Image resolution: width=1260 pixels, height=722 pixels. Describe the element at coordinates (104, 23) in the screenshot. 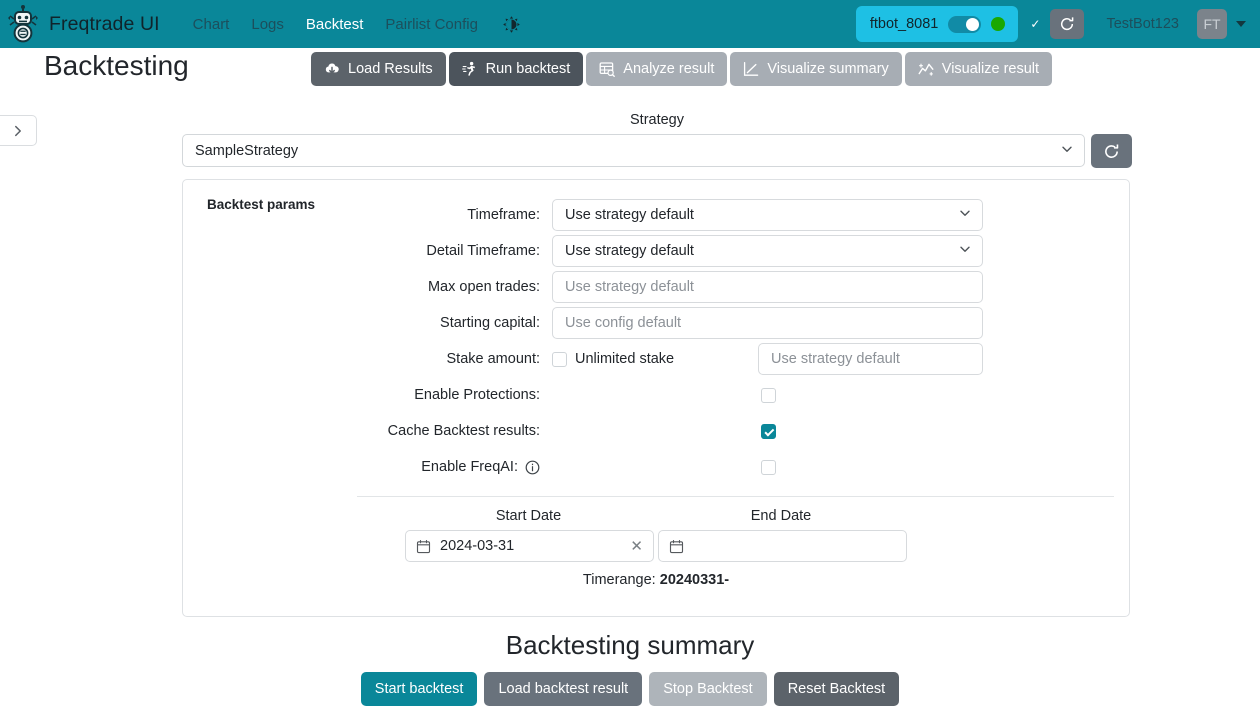

I see `brand-title: Freqtrade UI` at that location.